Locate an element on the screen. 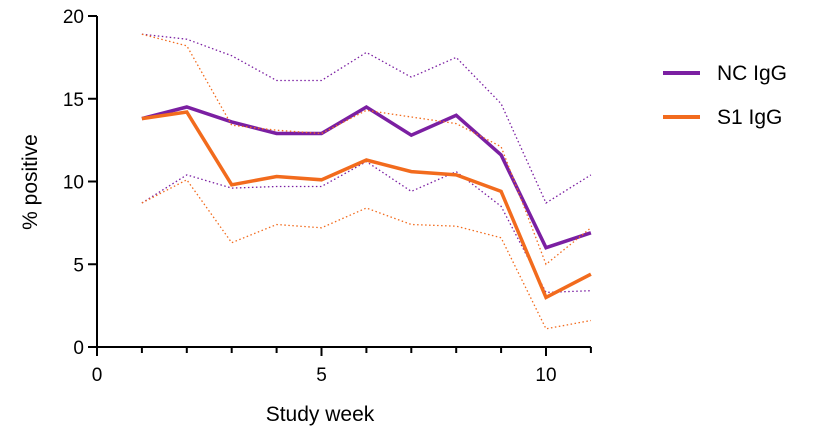 This screenshot has width=814, height=436. y-axis-ticks: 0 5 10 15 20 is located at coordinates (80, 183).